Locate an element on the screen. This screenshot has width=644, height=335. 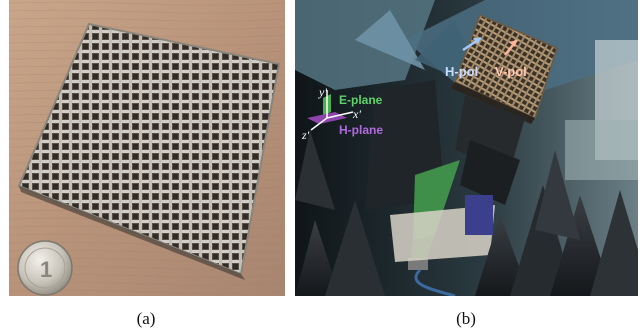
euro-coin: 1 is located at coordinates (45, 268).